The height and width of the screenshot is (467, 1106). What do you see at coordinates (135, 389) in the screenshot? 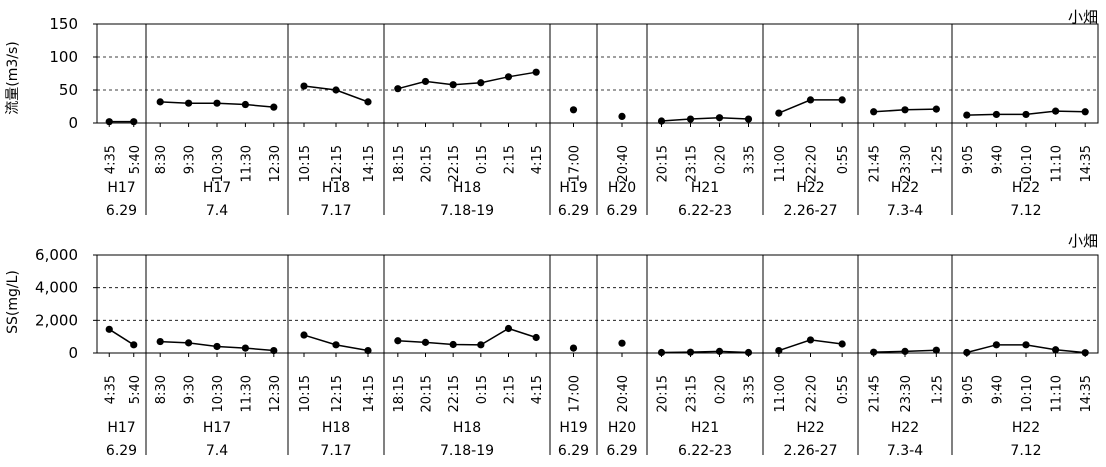
I see `chart2-time-label: 5:40` at bounding box center [135, 389].